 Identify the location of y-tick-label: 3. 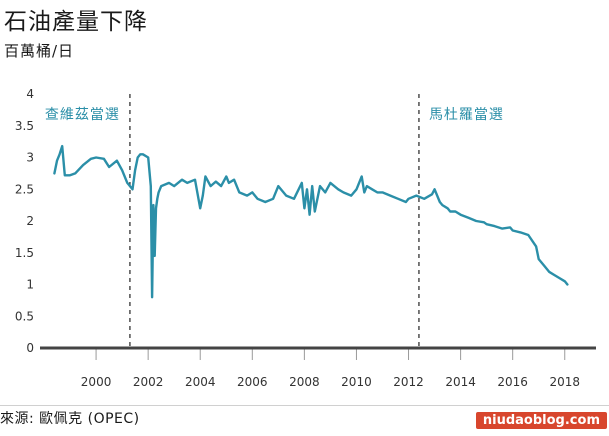
(30, 158).